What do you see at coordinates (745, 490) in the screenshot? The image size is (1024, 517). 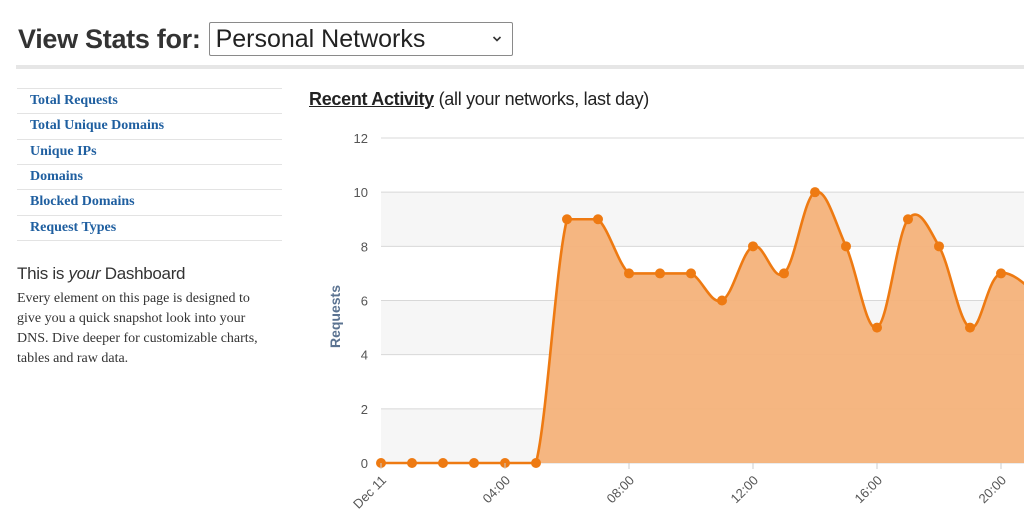 I see `x-tick-label: 12:00` at bounding box center [745, 490].